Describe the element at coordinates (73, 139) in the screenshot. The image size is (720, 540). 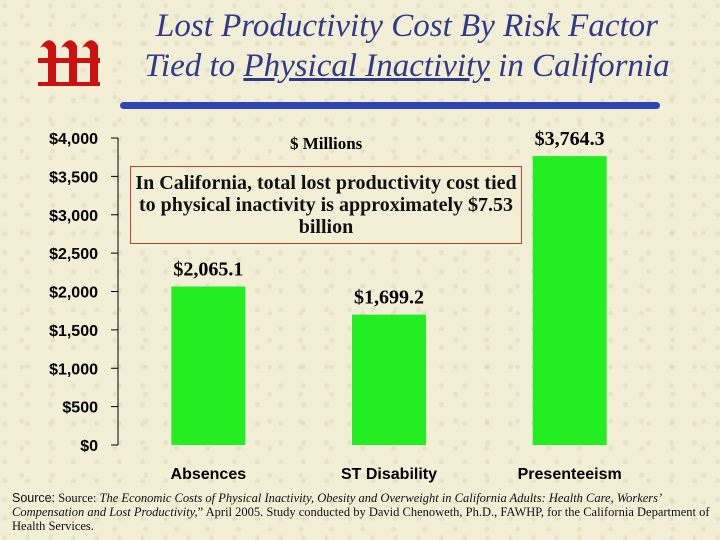
I see `y-tick-label: $4,000` at that location.